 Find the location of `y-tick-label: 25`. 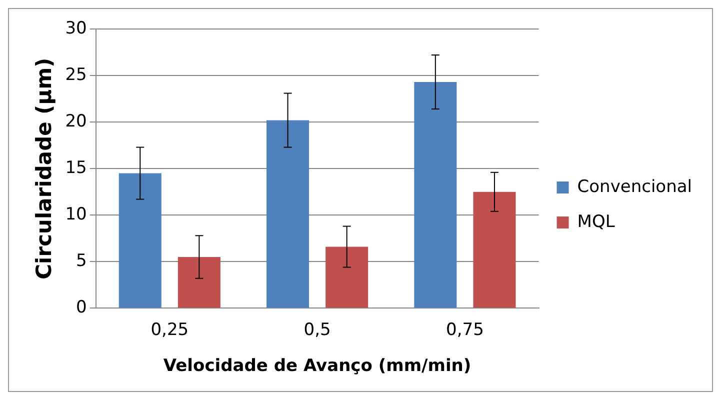

y-tick-label: 25 is located at coordinates (76, 74).